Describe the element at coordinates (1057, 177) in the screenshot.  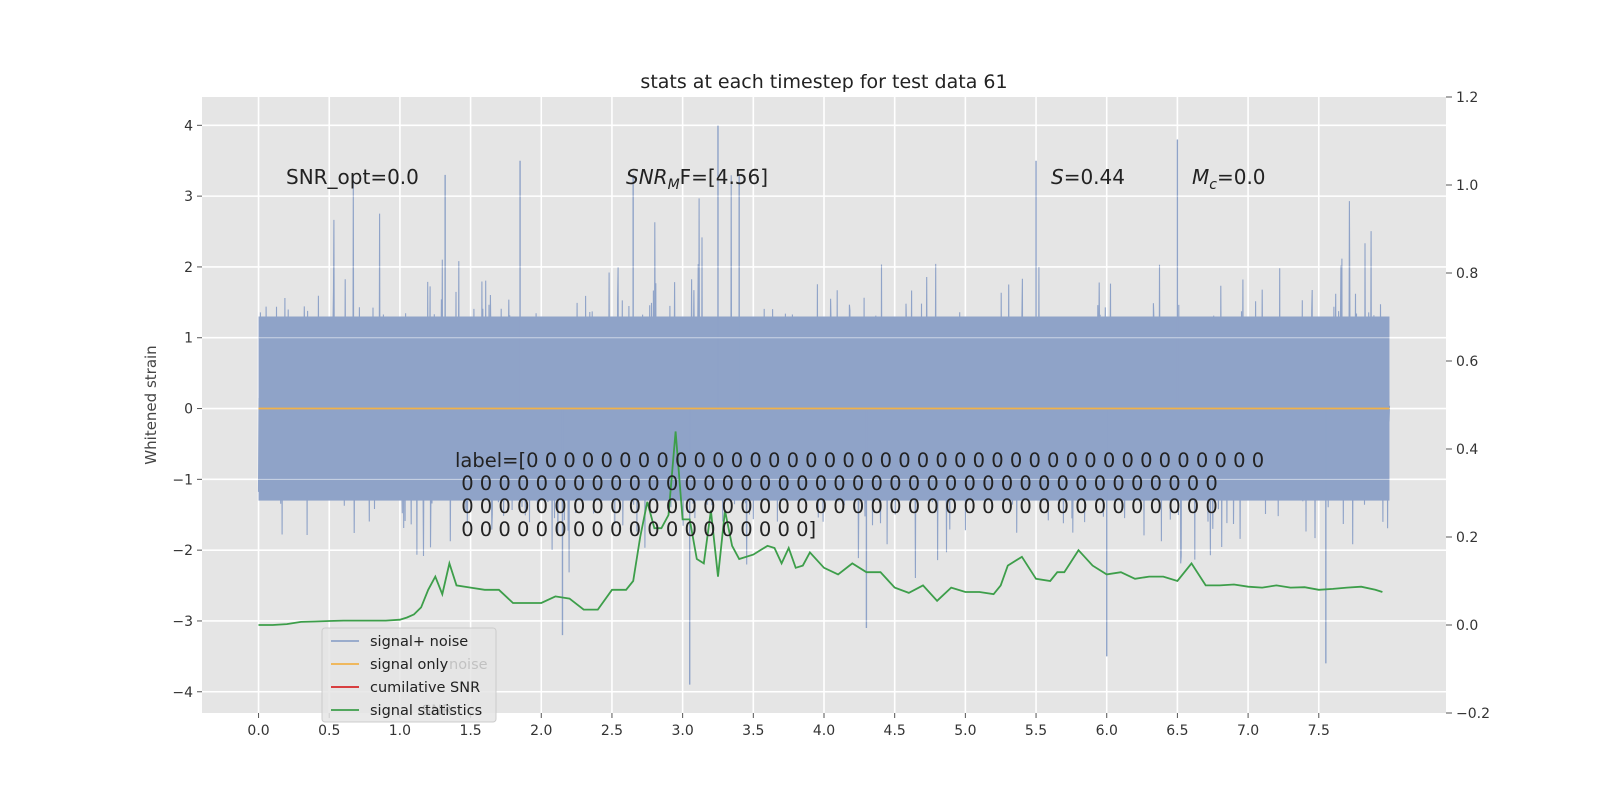
I see `annotation-s-italic: S` at that location.